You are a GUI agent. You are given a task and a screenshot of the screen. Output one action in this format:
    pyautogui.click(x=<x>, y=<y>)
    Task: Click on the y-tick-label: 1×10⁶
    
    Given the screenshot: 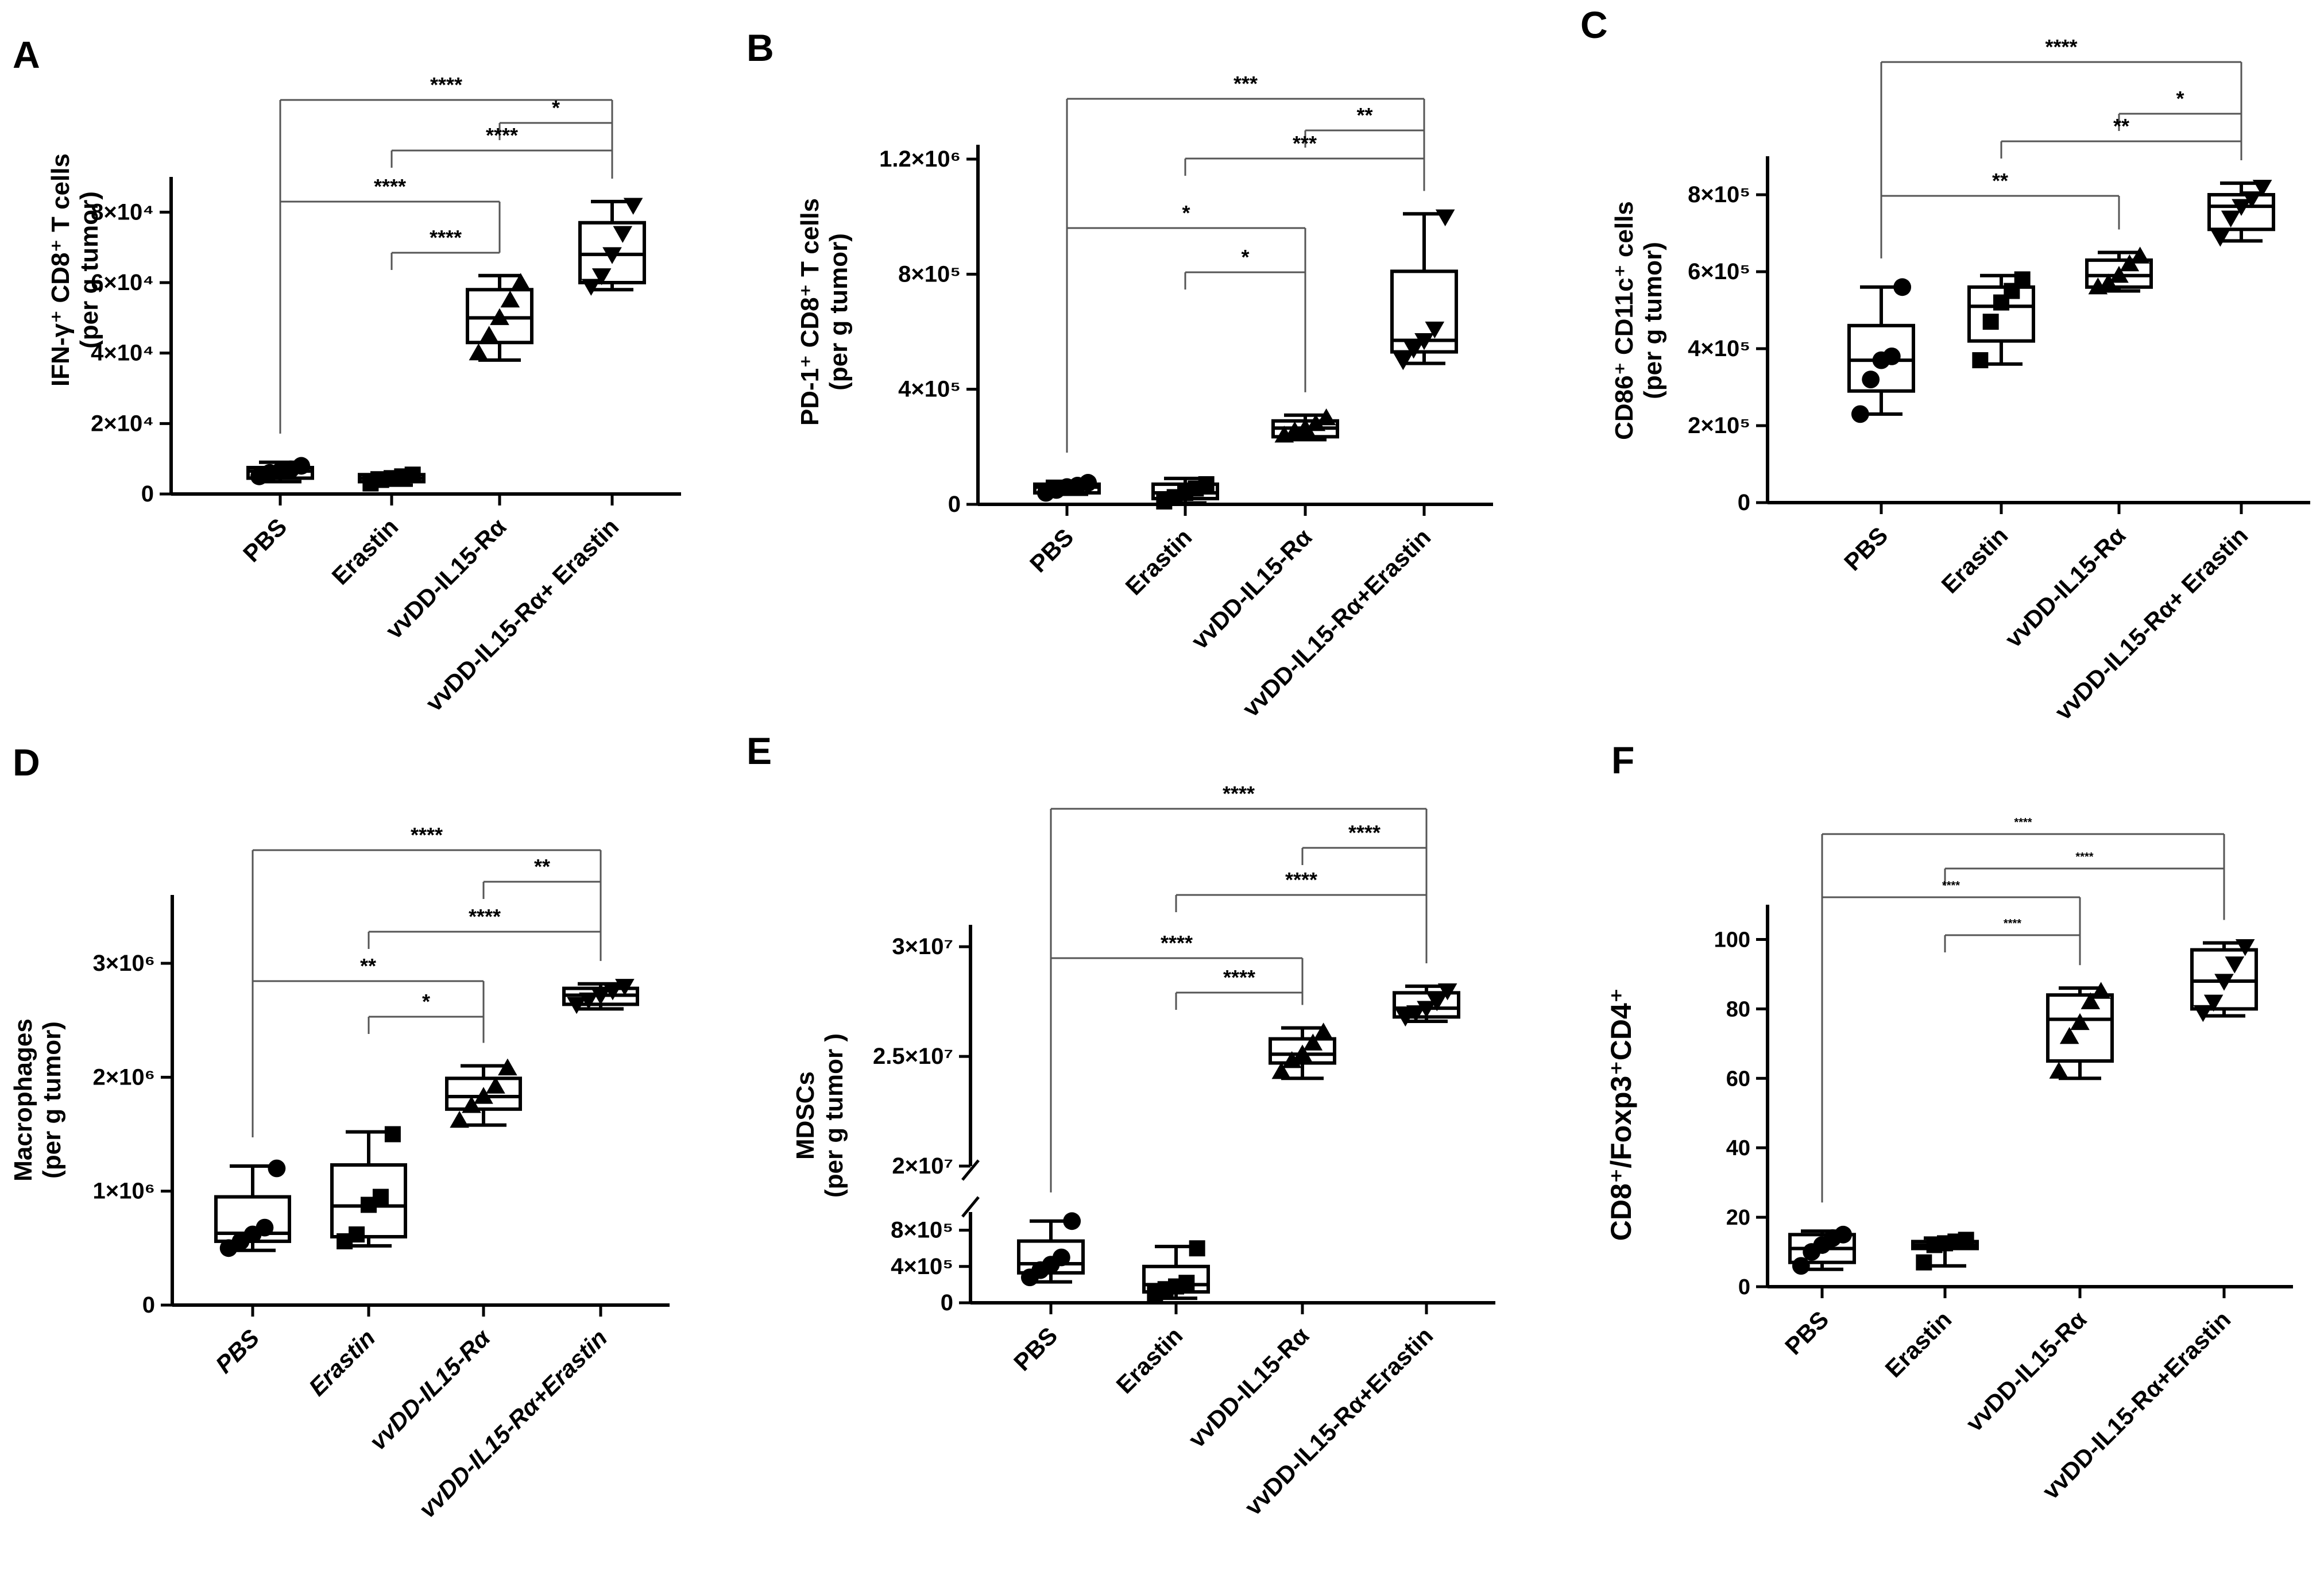 What is the action you would take?
    pyautogui.click(x=123, y=1192)
    